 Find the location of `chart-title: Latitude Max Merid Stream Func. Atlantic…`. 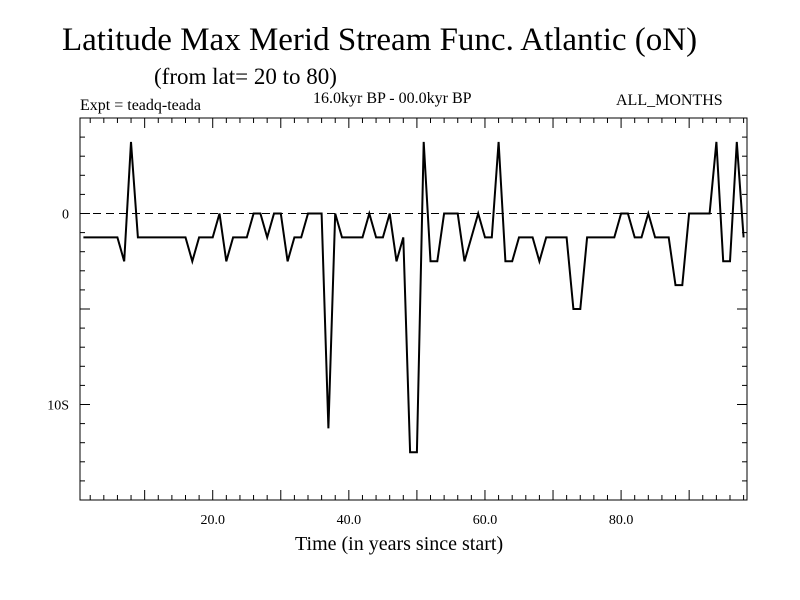

chart-title: Latitude Max Merid Stream Func. Atlantic… is located at coordinates (380, 40).